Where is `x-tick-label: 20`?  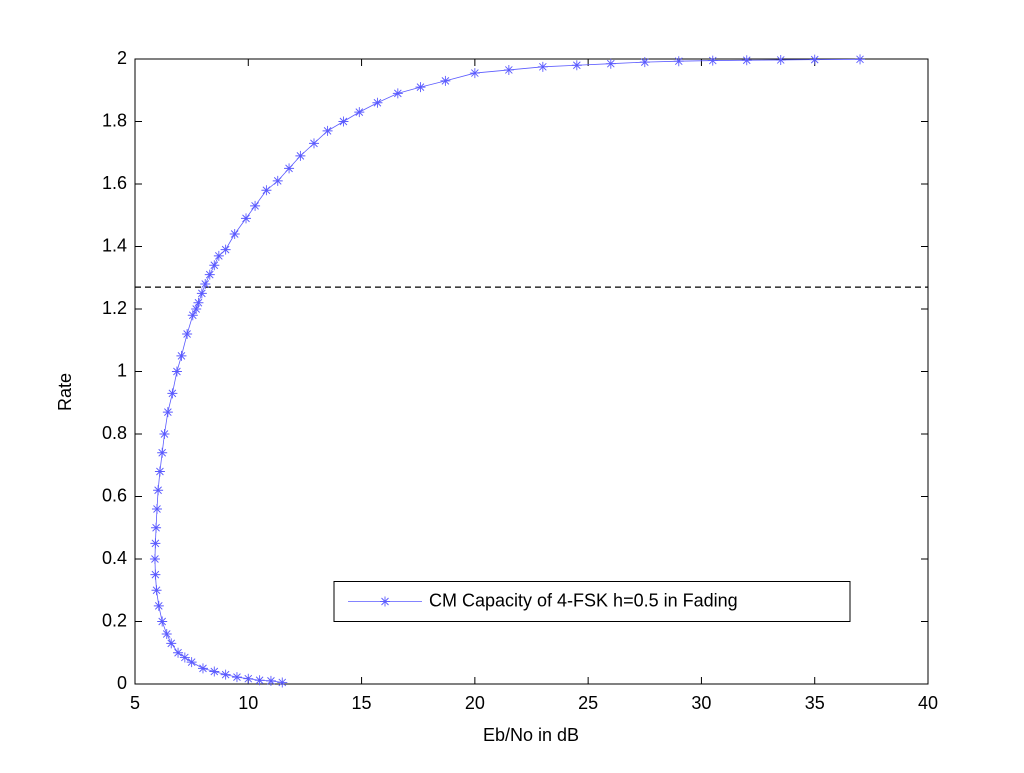 x-tick-label: 20 is located at coordinates (475, 703).